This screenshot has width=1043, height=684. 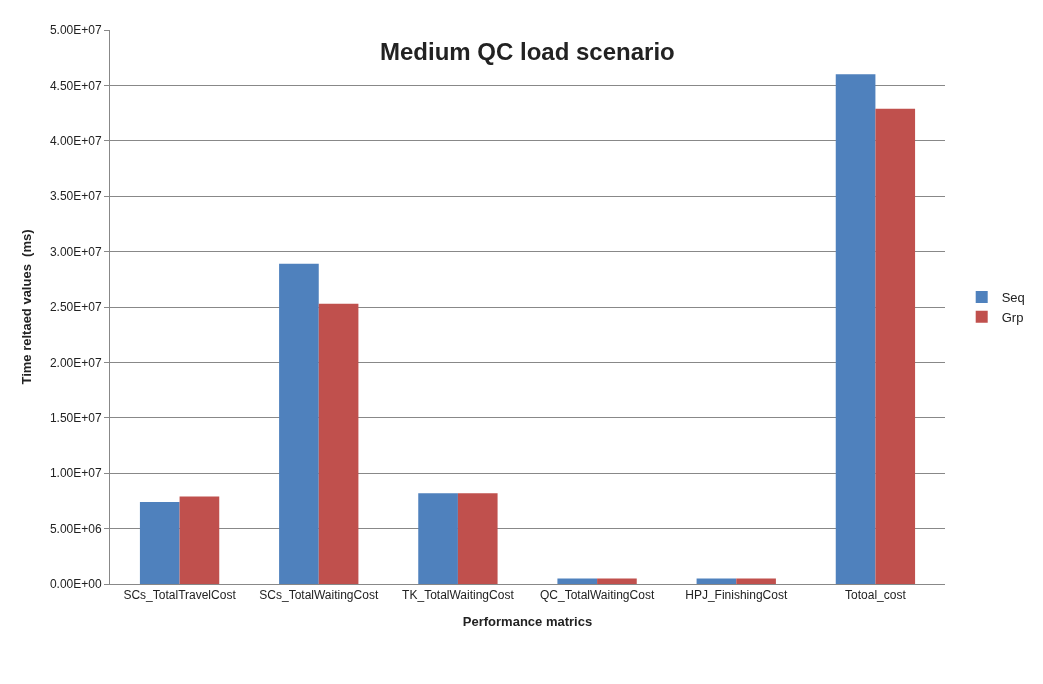 I want to click on y-tick-label: 2.00E+07, so click(x=75, y=362).